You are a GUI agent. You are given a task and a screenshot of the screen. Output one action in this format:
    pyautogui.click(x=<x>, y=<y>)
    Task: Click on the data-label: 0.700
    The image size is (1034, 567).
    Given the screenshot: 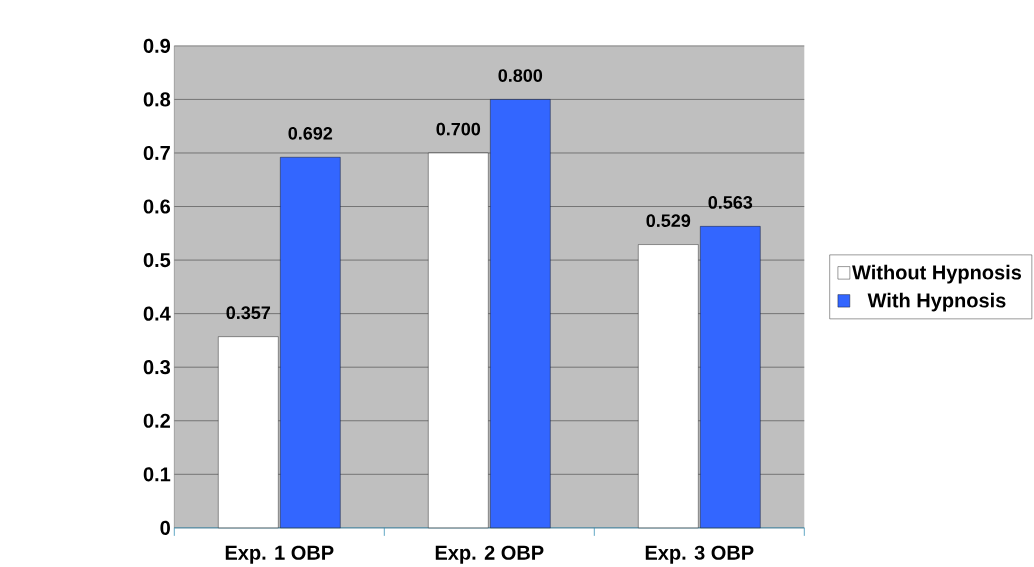 What is the action you would take?
    pyautogui.click(x=458, y=129)
    